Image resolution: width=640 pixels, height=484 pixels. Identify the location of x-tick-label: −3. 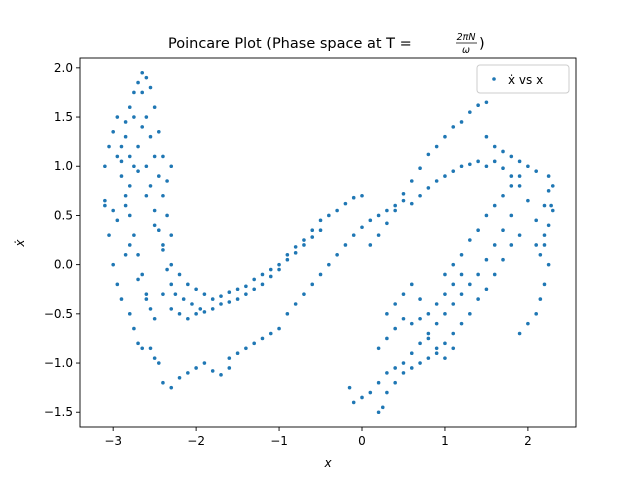
(113, 441).